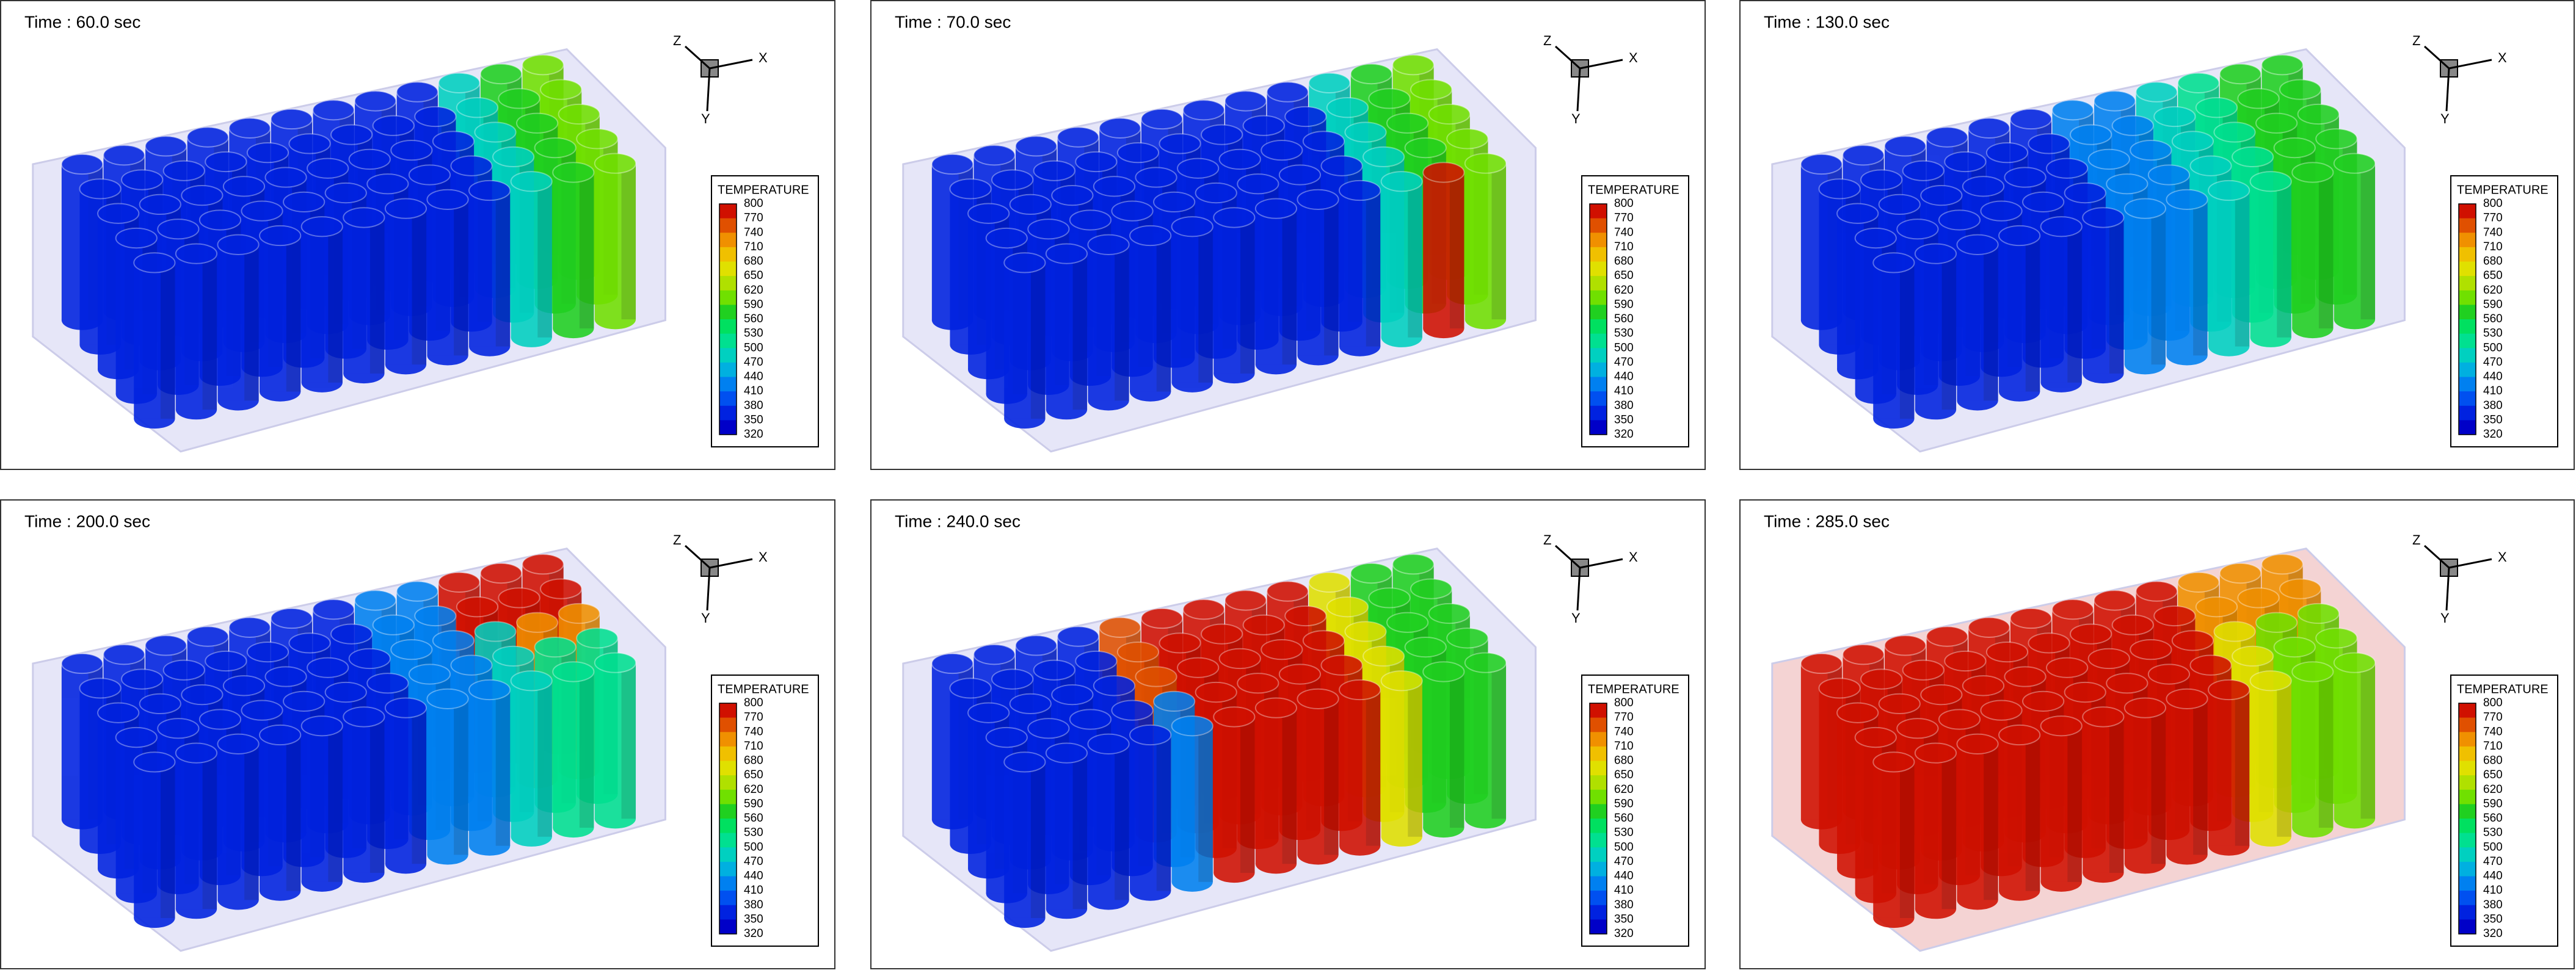 The height and width of the screenshot is (973, 2576). I want to click on legend-label: 440, so click(1624, 876).